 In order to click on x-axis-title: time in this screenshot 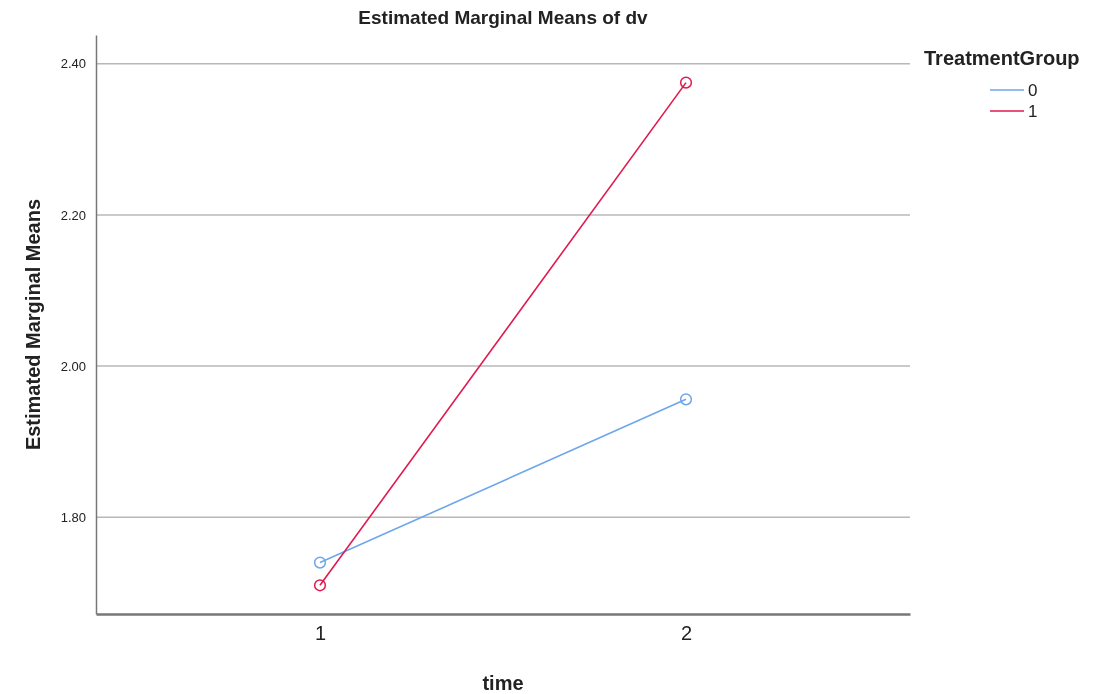, I will do `click(503, 683)`.